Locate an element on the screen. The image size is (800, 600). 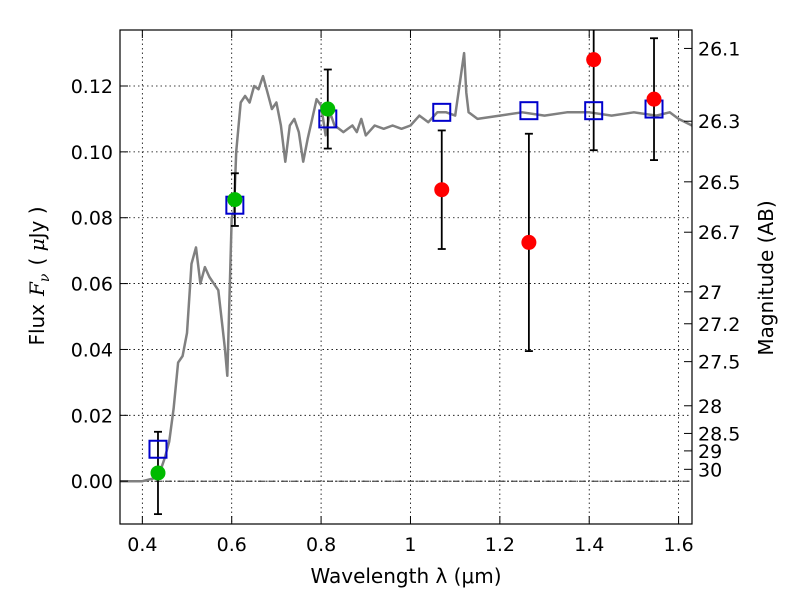
y-tick-label: 0.10 is located at coordinates (92, 153).